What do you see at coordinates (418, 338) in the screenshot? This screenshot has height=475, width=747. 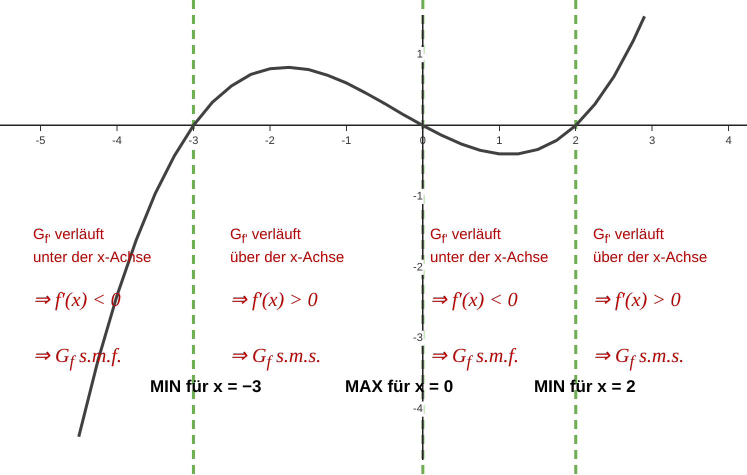 I see `y-tick-label: -3` at bounding box center [418, 338].